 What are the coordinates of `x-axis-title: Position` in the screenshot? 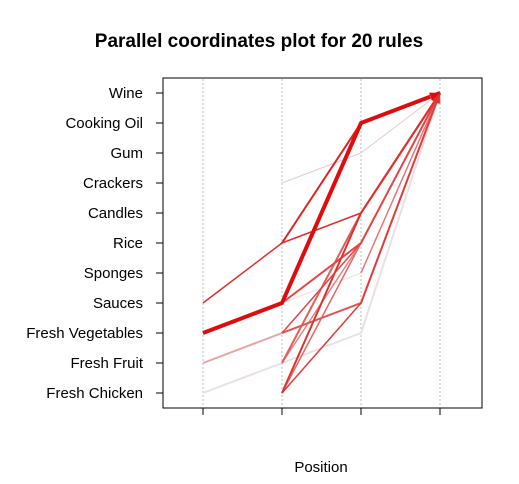 It's located at (320, 467).